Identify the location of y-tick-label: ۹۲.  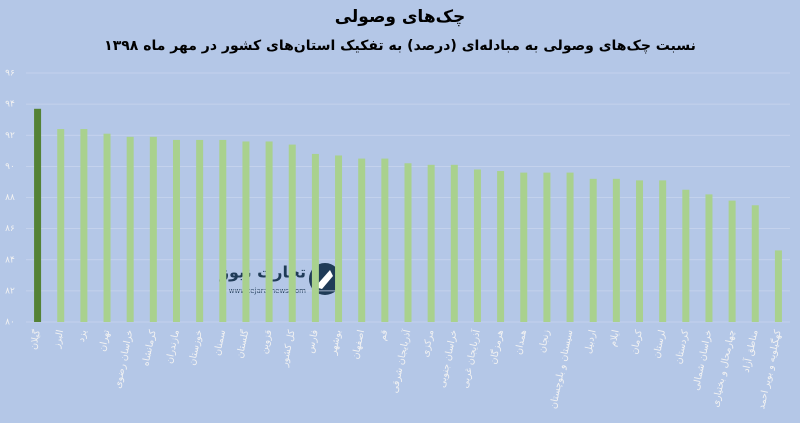
(10, 136).